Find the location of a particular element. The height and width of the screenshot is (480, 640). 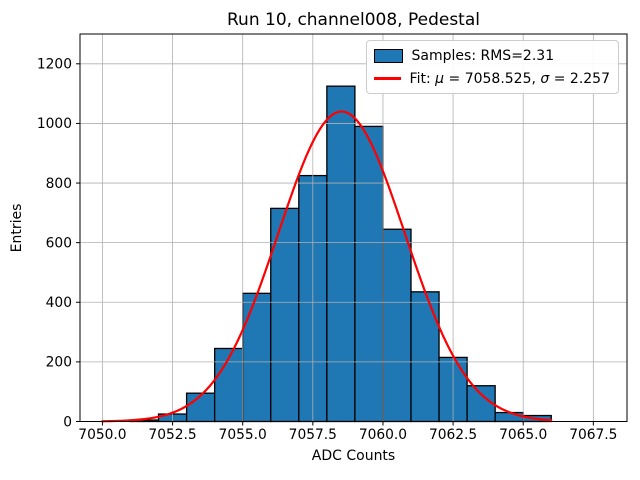

fit-legend-label: Fit: μ = 7058.525, σ = 2.257 is located at coordinates (510, 79).